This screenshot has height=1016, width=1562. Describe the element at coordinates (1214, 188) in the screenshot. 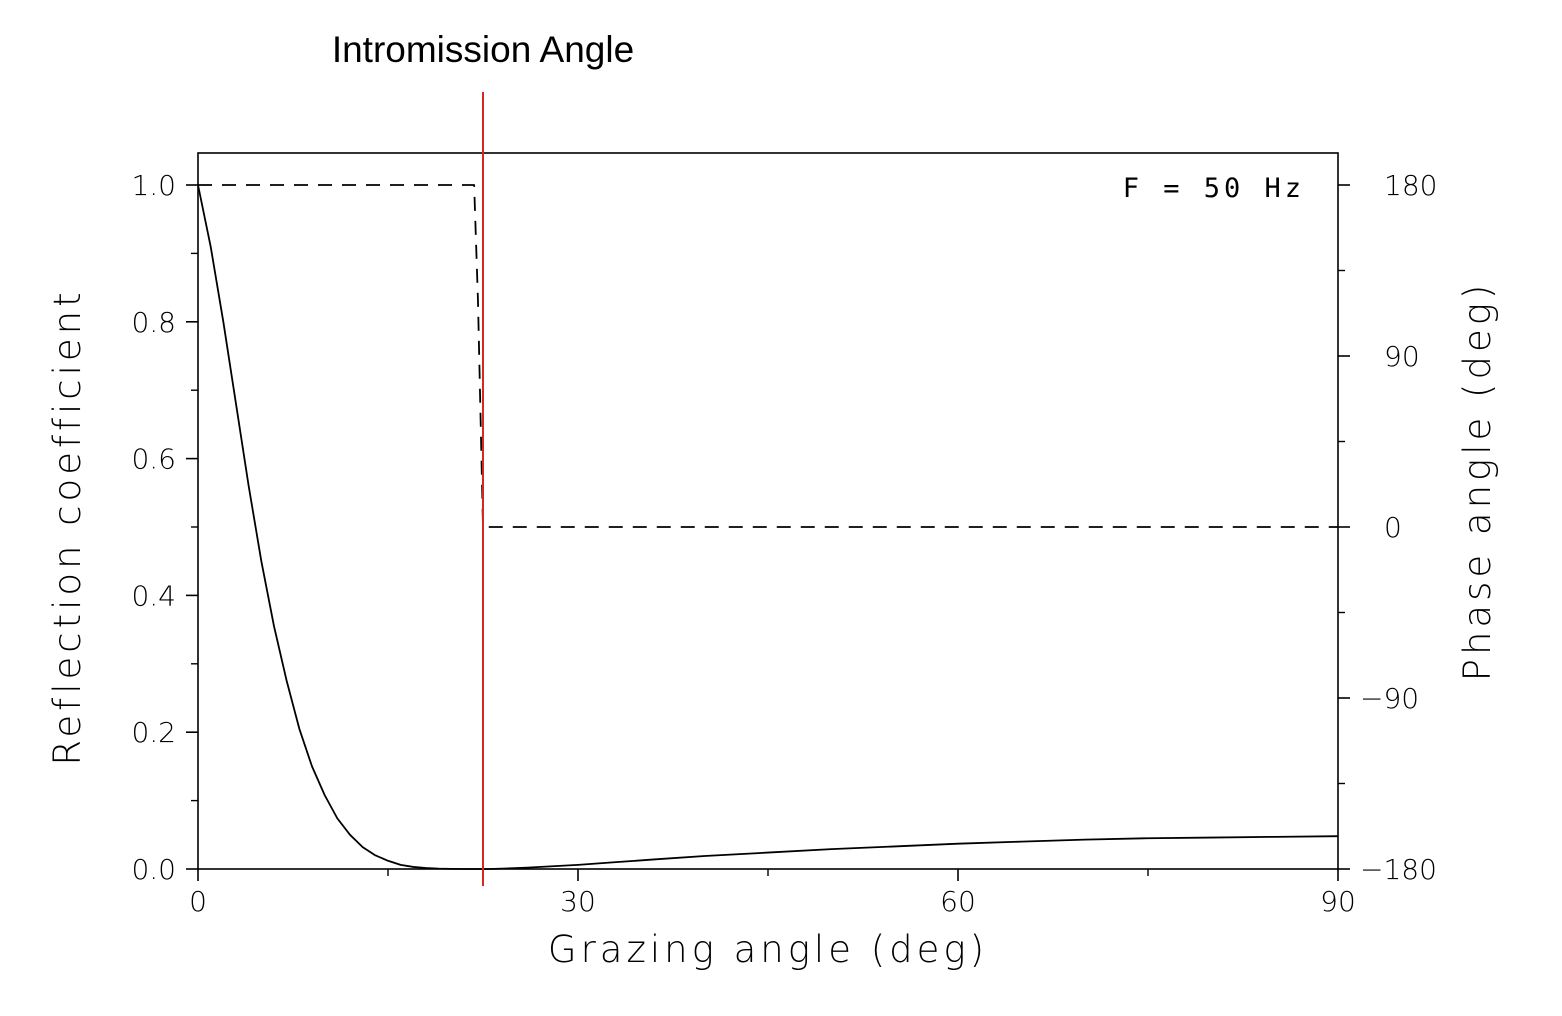

I see `frequency-label: F = 50 Hz` at that location.